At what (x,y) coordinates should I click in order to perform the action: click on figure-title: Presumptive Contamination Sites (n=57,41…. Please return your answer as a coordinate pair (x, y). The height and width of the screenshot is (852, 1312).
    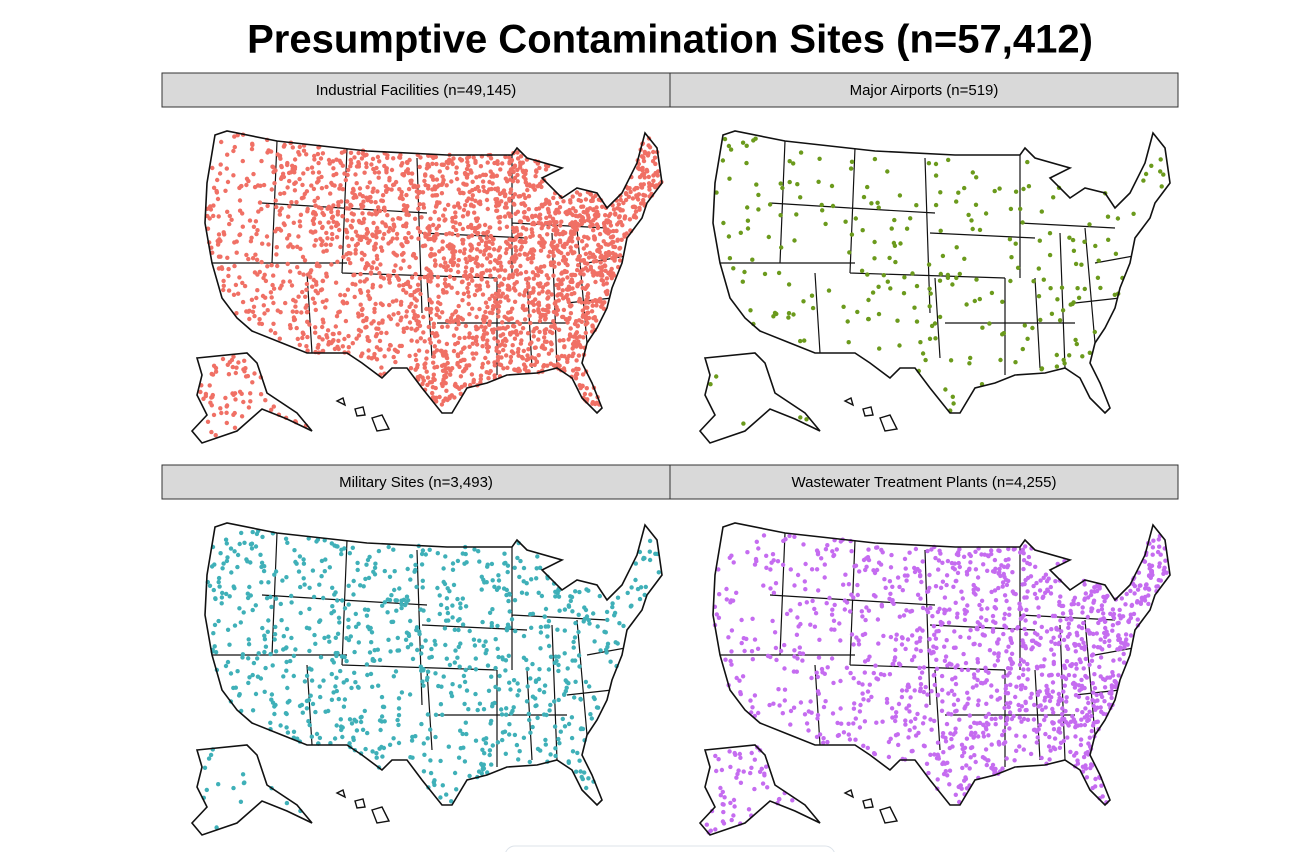
    Looking at the image, I should click on (670, 40).